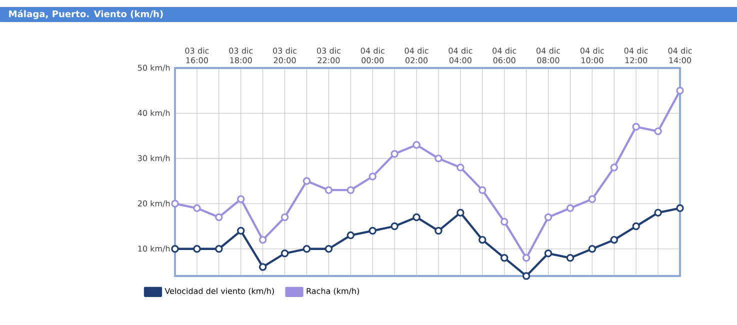 This screenshot has width=737, height=325. I want to click on x-tick-label: 04 dic 04:00, so click(460, 55).